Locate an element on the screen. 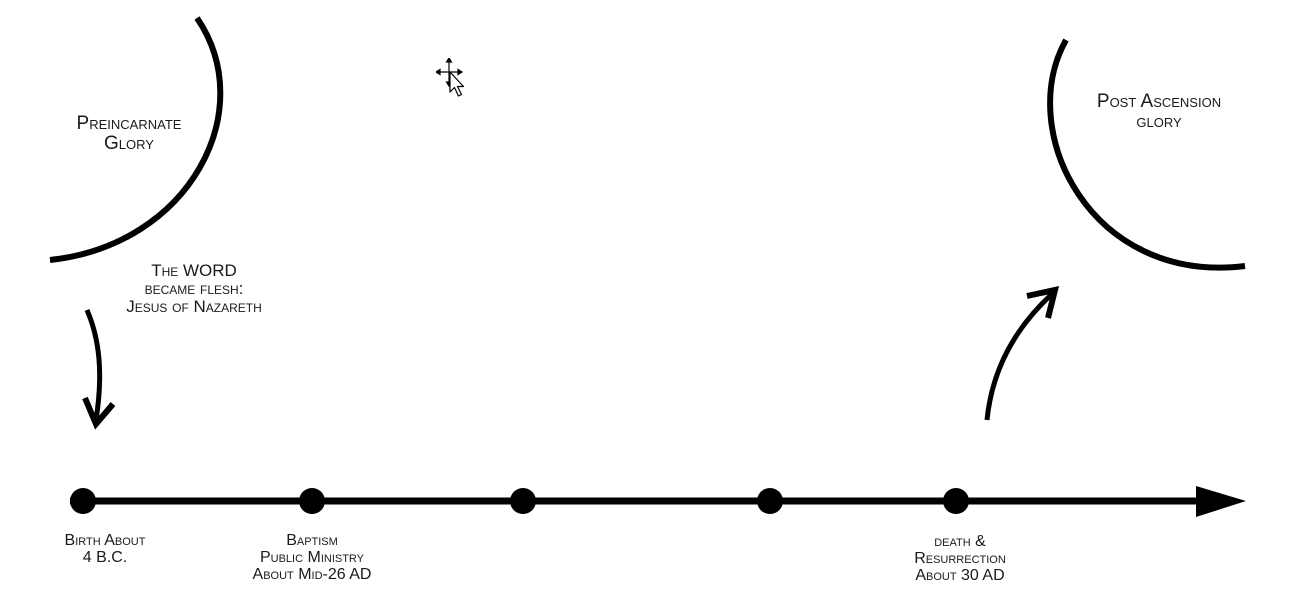 This screenshot has width=1290, height=612. incarnation-label-line-2: became flesh: is located at coordinates (194, 288).